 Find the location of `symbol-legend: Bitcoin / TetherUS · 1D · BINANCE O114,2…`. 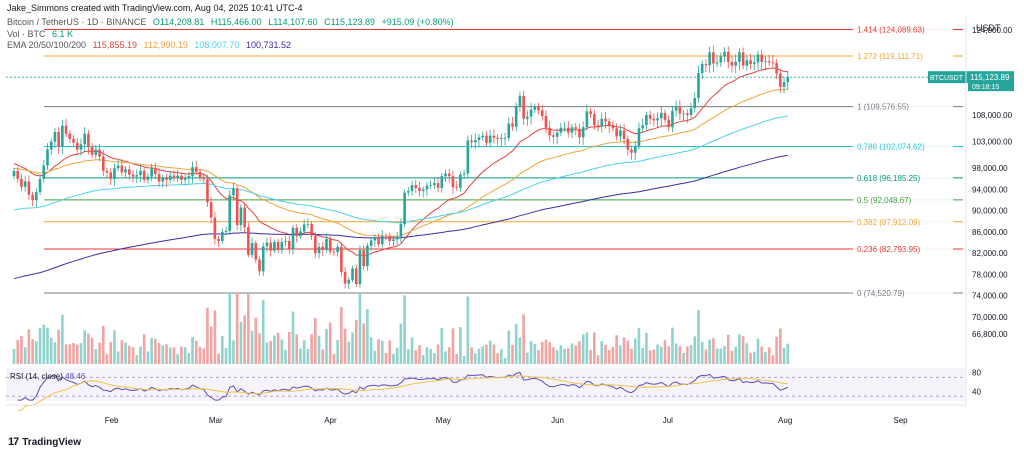

symbol-legend: Bitcoin / TetherUS · 1D · BINANCE O114,2… is located at coordinates (232, 22).